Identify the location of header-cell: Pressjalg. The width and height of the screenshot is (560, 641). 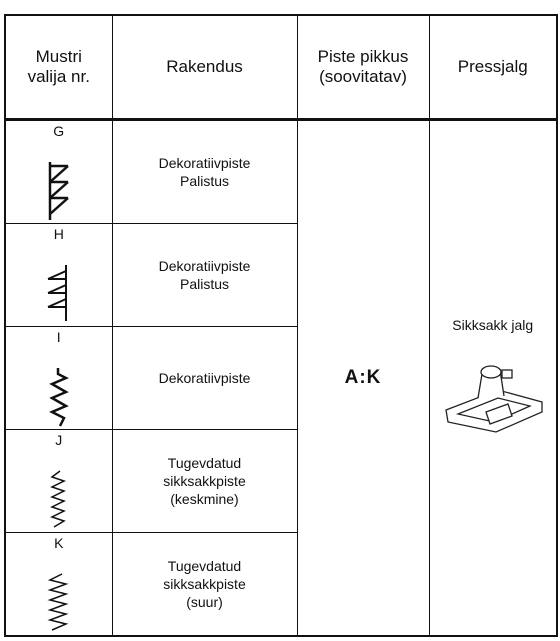
(493, 67).